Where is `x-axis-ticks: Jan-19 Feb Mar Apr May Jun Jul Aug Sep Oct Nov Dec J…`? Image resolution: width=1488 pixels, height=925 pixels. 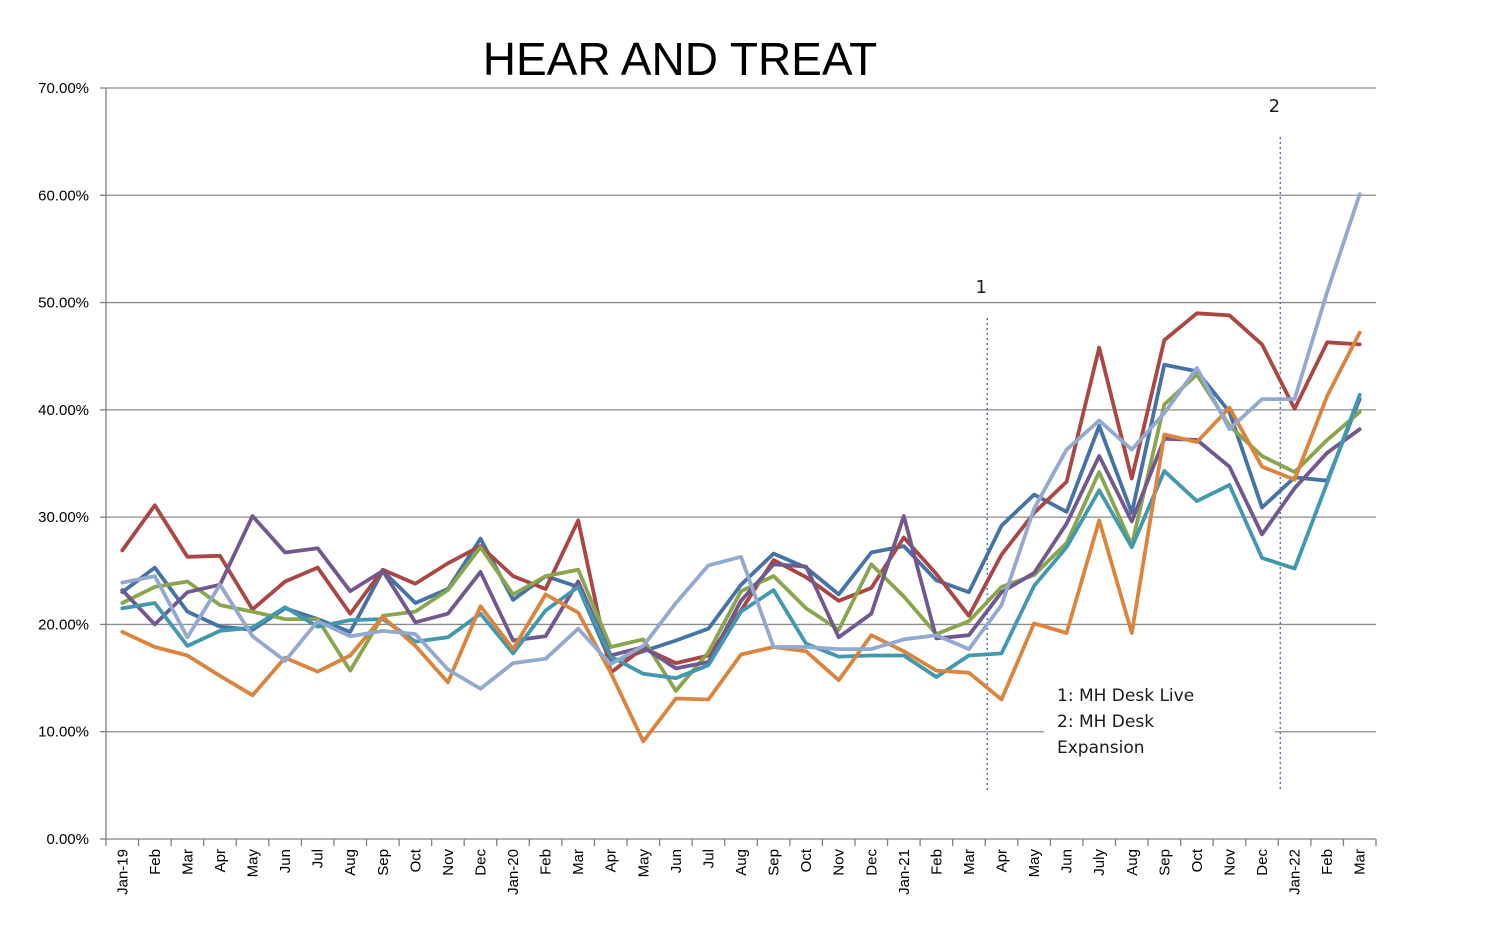
x-axis-ticks: Jan-19 Feb Mar Apr May Jun Jul Aug Sep Oct Nov Dec J… is located at coordinates (741, 867).